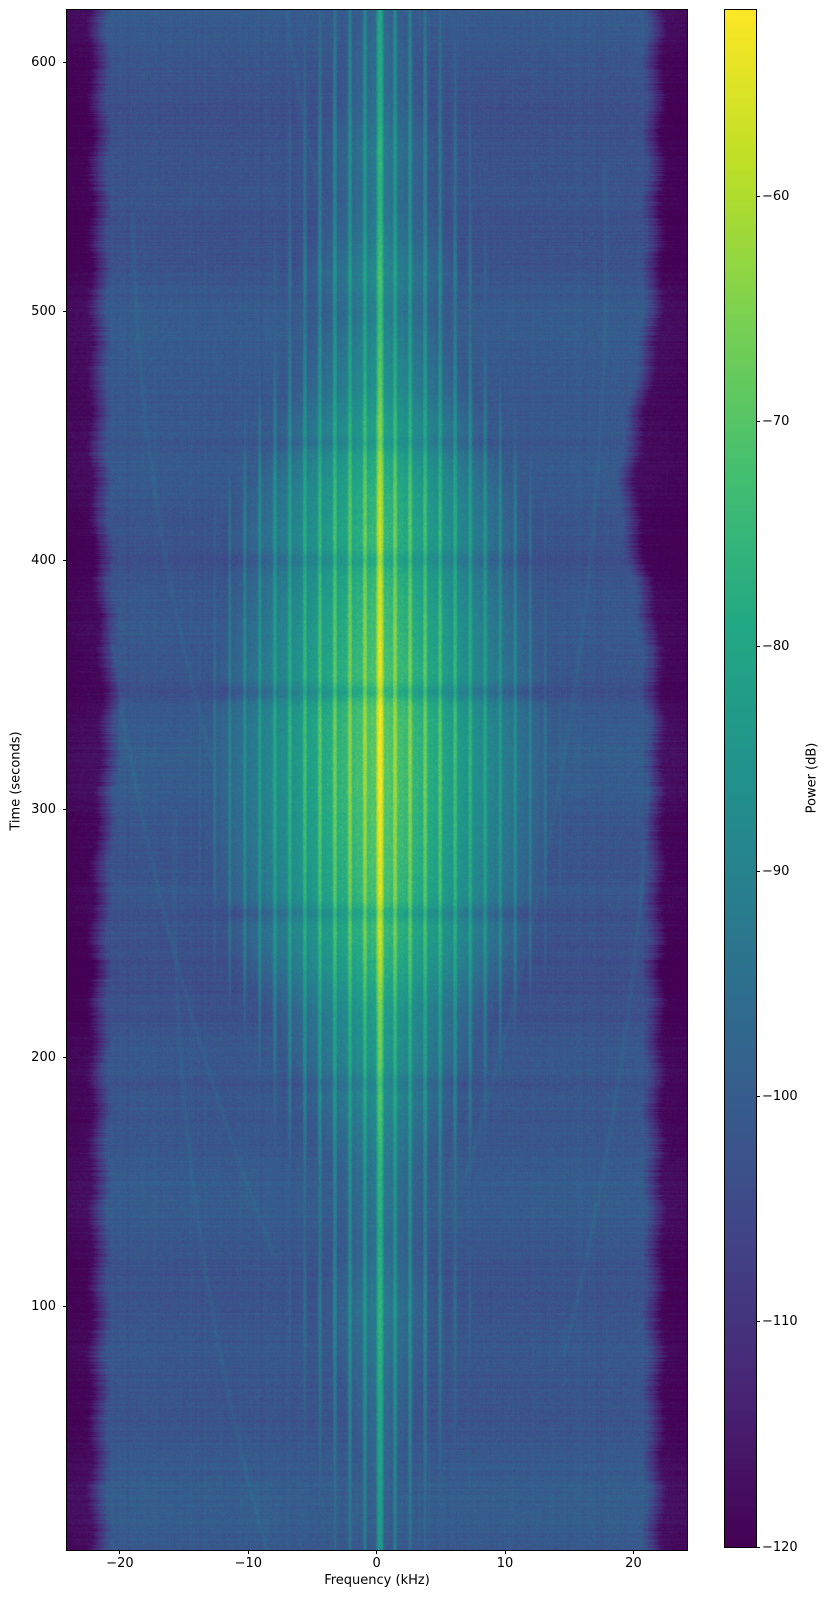 Image resolution: width=832 pixels, height=1603 pixels. I want to click on x-tick-label: −10, so click(248, 1563).